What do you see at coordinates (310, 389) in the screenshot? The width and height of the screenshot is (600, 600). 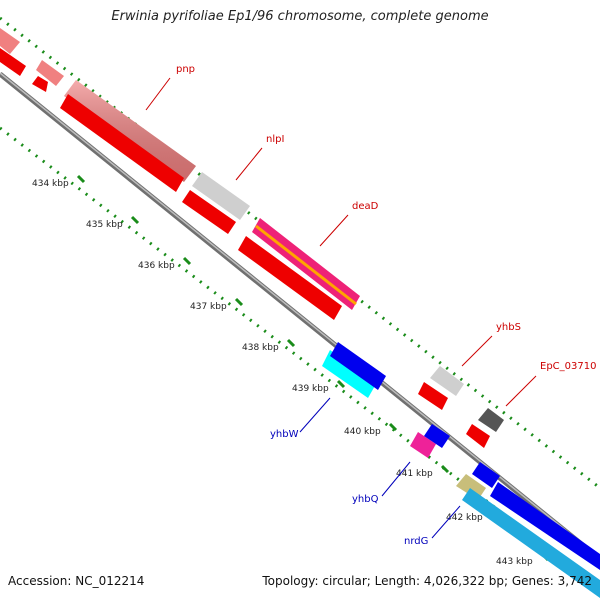 I see `tick-label: 439 kbp` at bounding box center [310, 389].